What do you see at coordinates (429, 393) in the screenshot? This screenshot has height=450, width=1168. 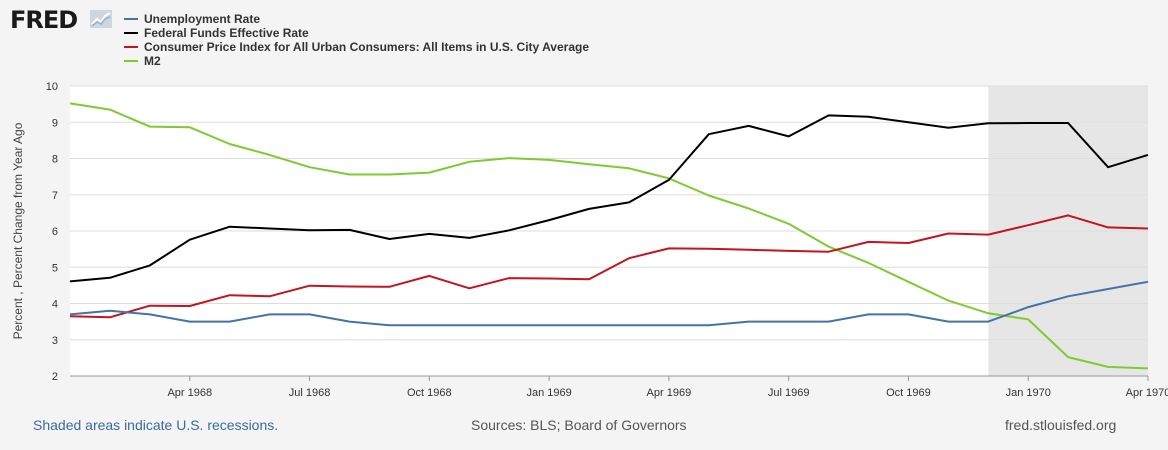 I see `x-tick-label: Oct 1968` at bounding box center [429, 393].